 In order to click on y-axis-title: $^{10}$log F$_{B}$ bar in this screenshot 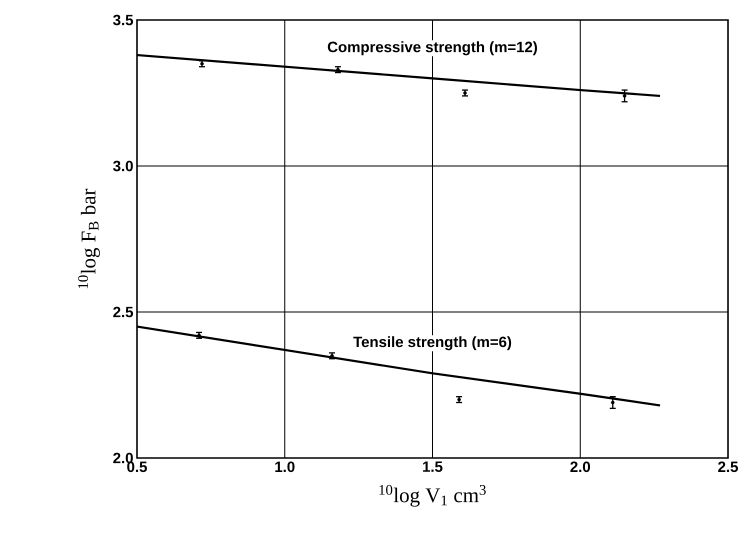, I will do `click(89, 238)`.